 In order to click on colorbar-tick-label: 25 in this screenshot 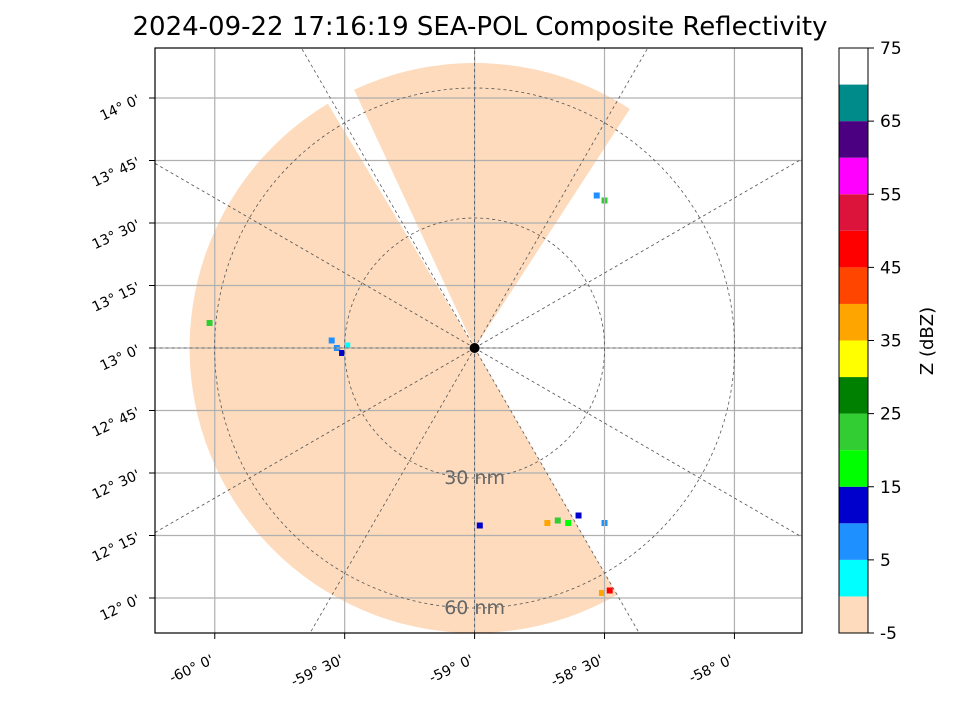, I will do `click(891, 415)`.